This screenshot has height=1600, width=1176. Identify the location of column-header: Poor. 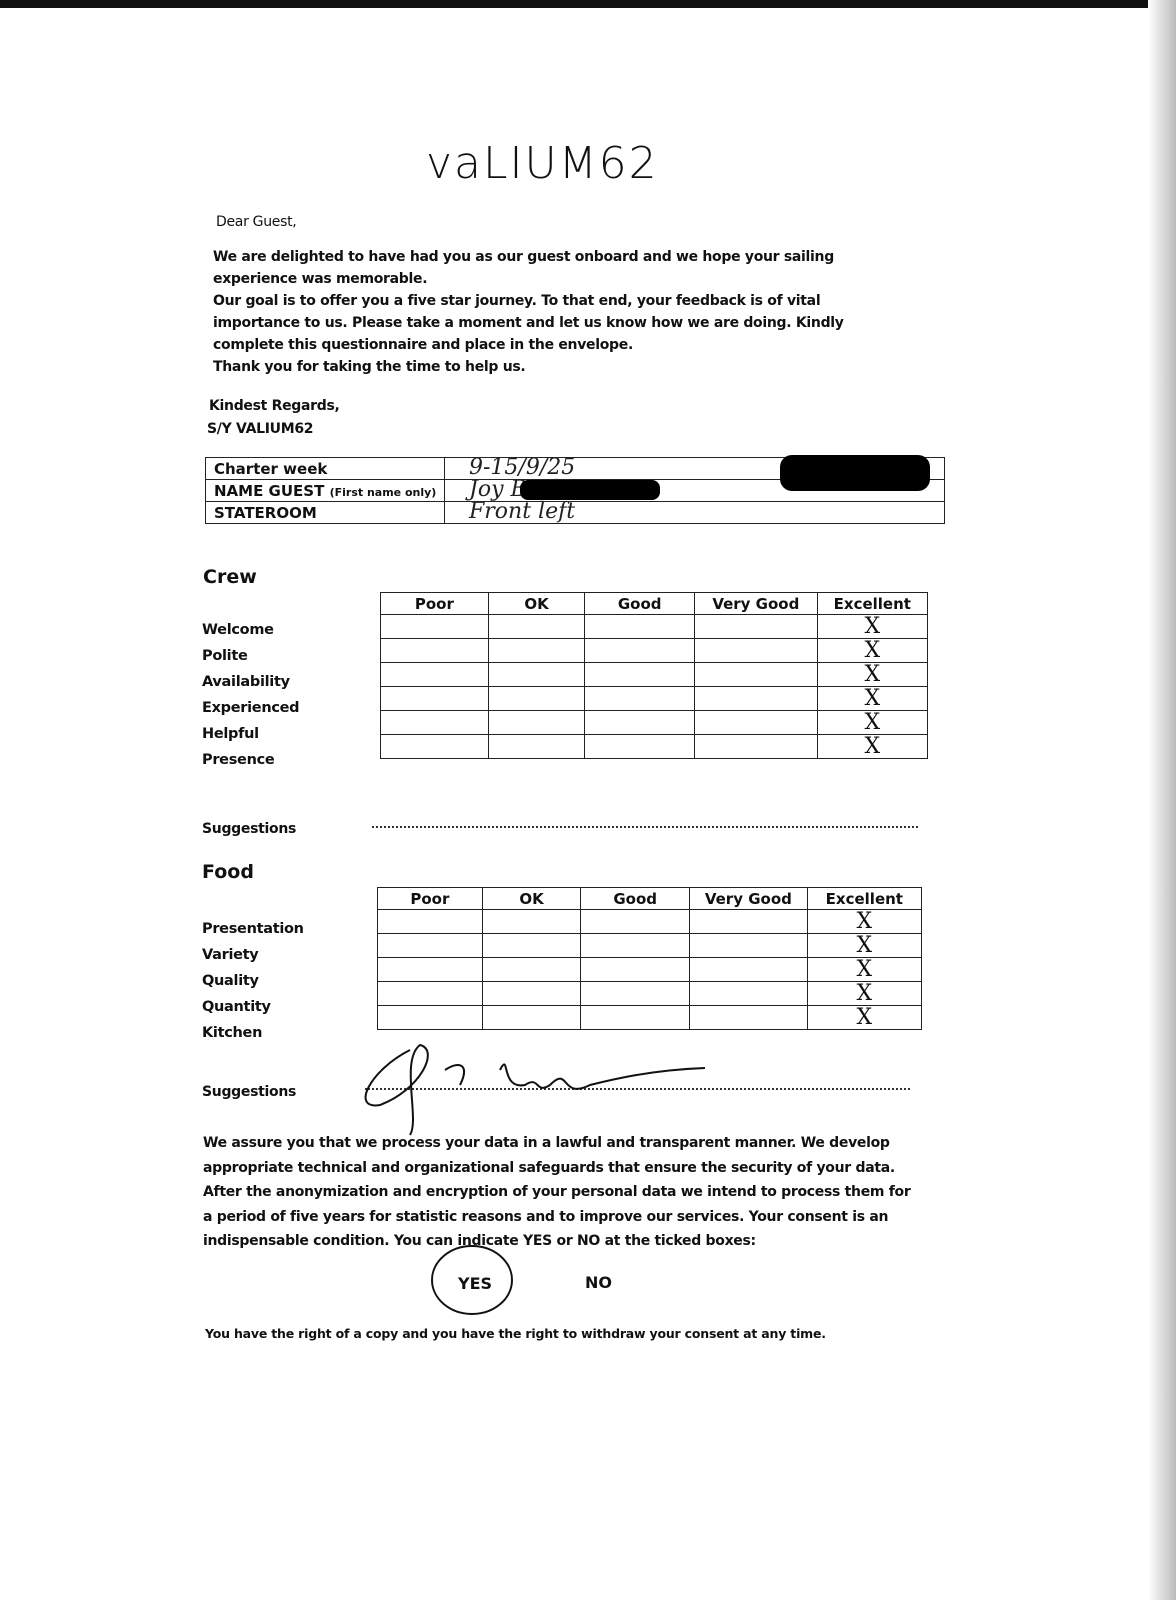
(430, 898).